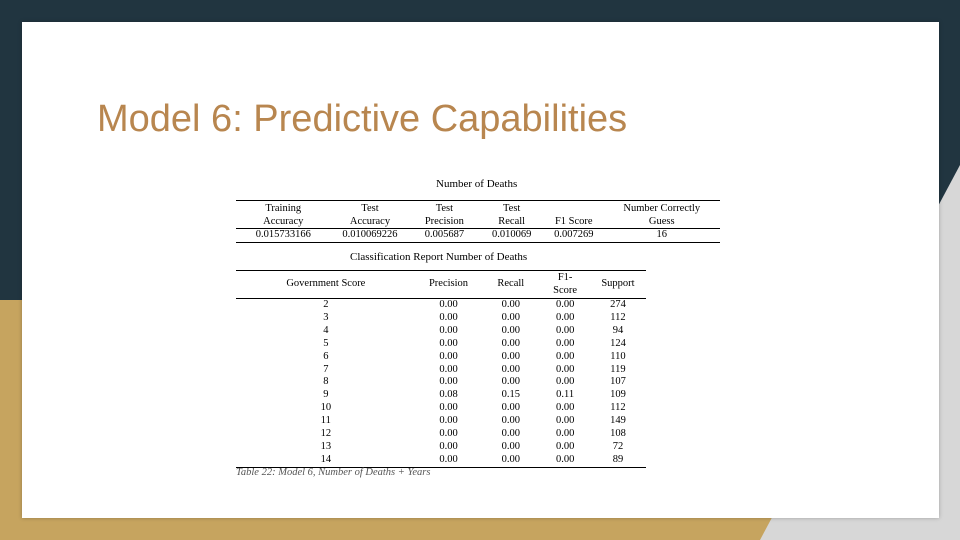  I want to click on report-cell: 3, so click(326, 317).